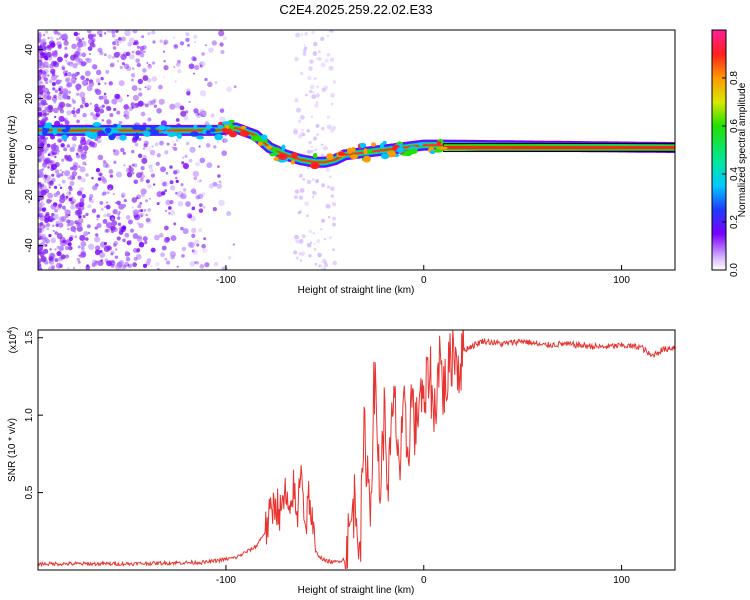  I want to click on spectrogram-y-label: Frequency (Hz), so click(12, 150).